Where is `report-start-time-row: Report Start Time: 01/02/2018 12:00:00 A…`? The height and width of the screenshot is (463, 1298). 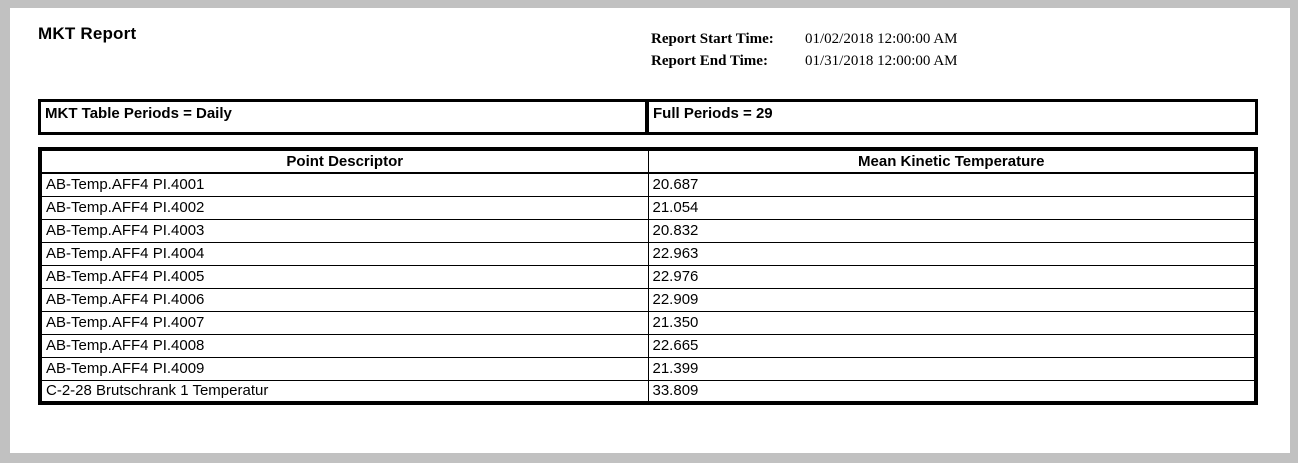 report-start-time-row: Report Start Time: 01/02/2018 12:00:00 A… is located at coordinates (804, 39).